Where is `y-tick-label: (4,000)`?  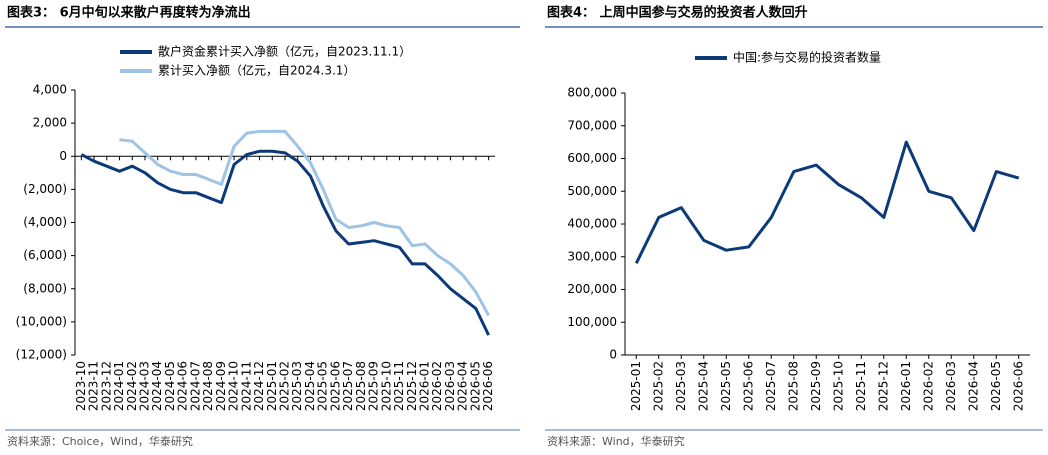 y-tick-label: (4,000) is located at coordinates (45, 222).